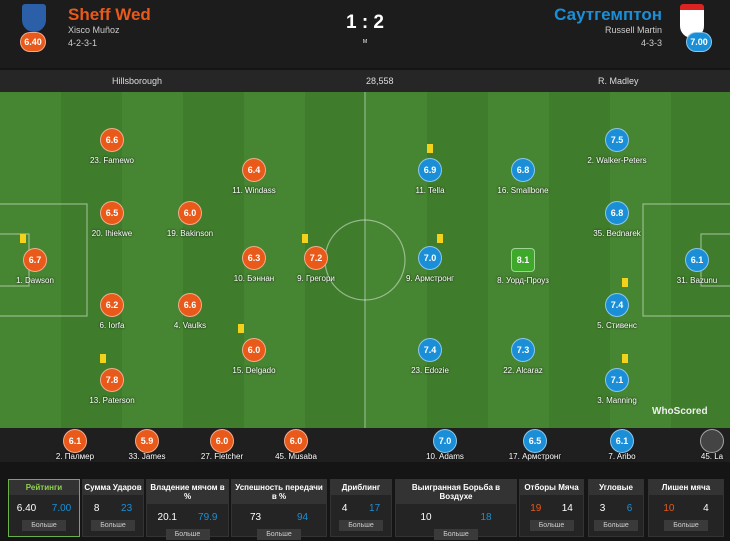 This screenshot has height=541, width=730. I want to click on away-coach: Russell Martin, so click(633, 30).